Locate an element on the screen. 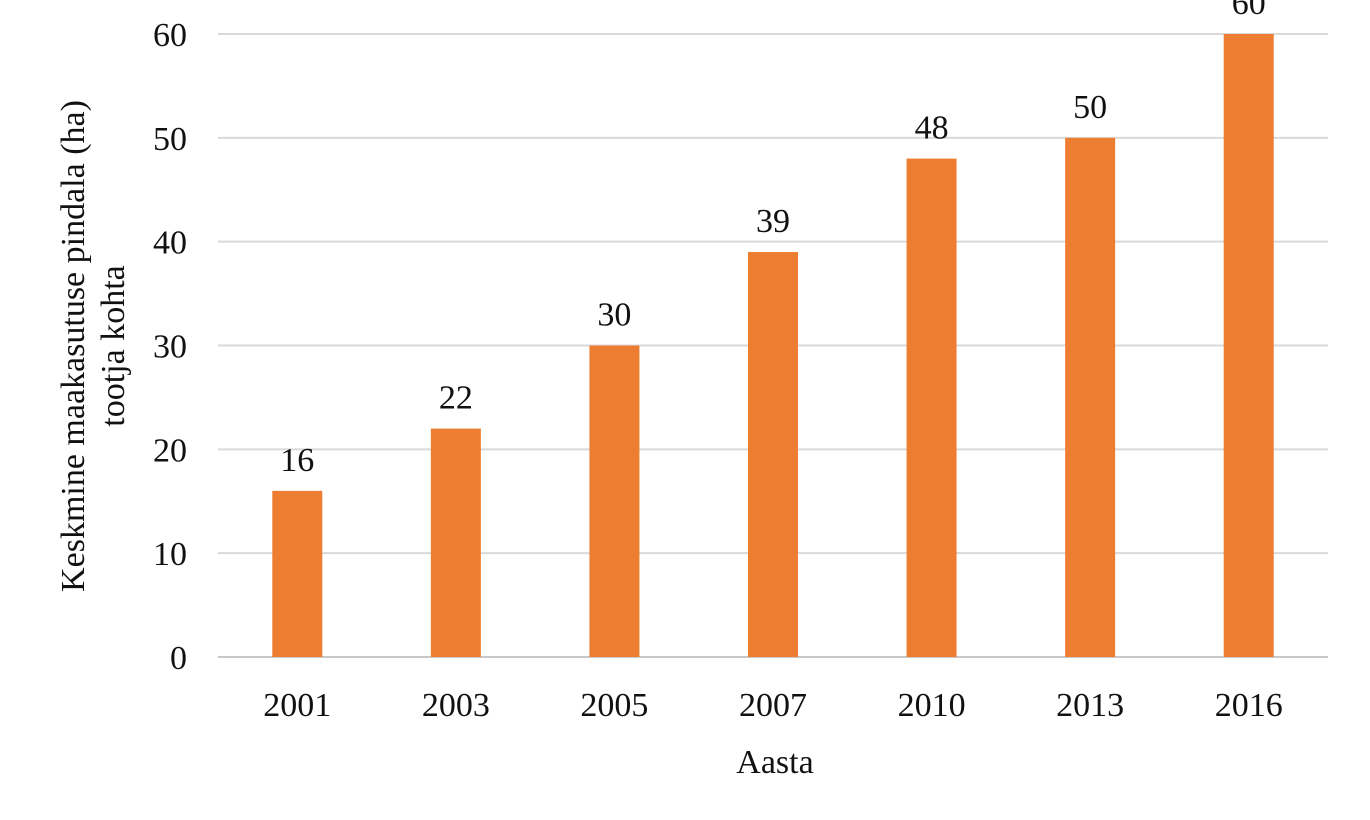  y-tick-label: 30 is located at coordinates (170, 347).